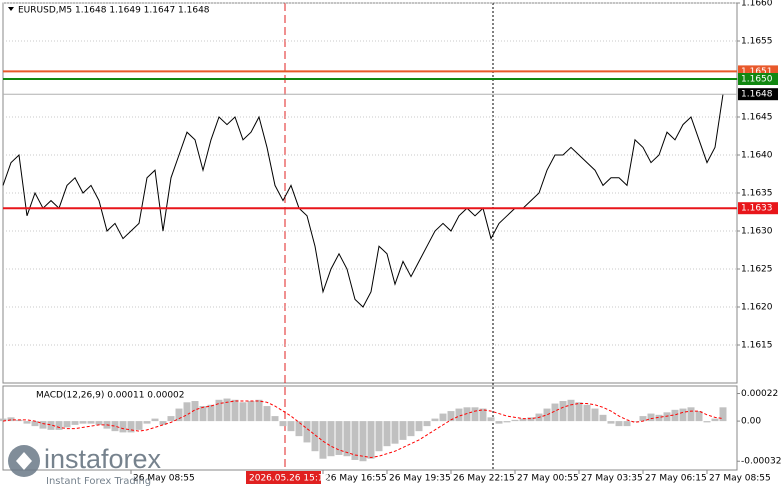 This screenshot has height=489, width=781. What do you see at coordinates (751, 422) in the screenshot?
I see `y-tick-label: 0.00` at bounding box center [751, 422].